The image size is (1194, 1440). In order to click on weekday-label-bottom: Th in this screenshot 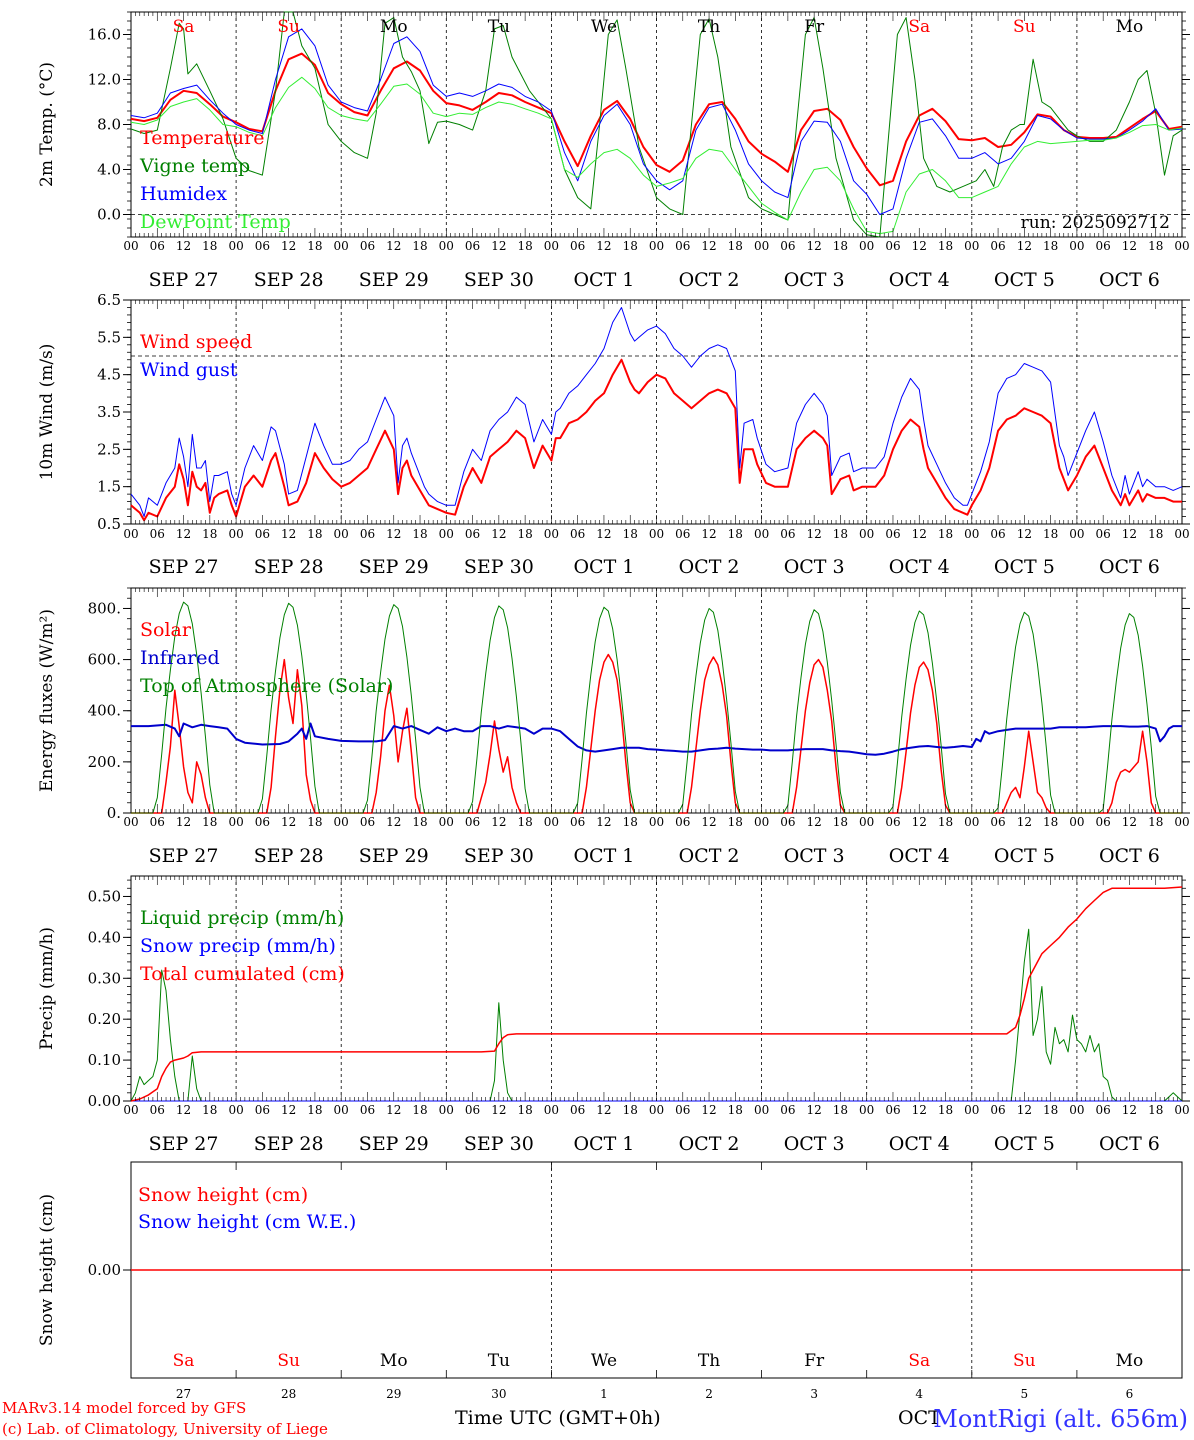, I will do `click(709, 1361)`.